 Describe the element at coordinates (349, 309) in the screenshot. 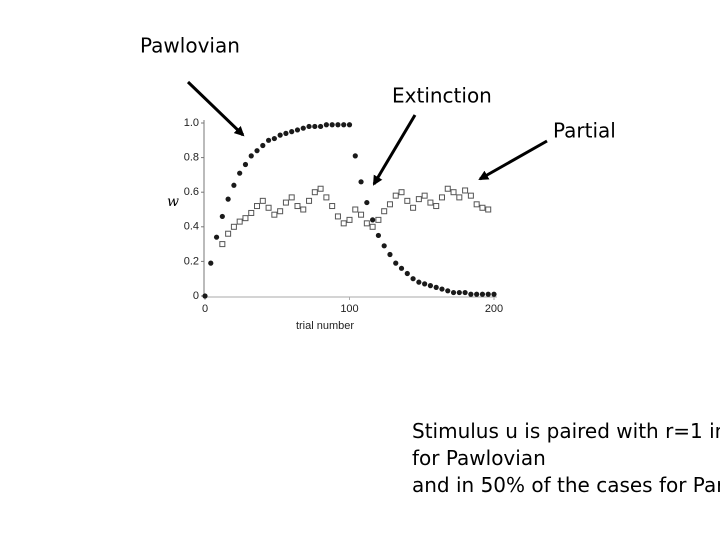

I see `x-tick-label: 100` at that location.